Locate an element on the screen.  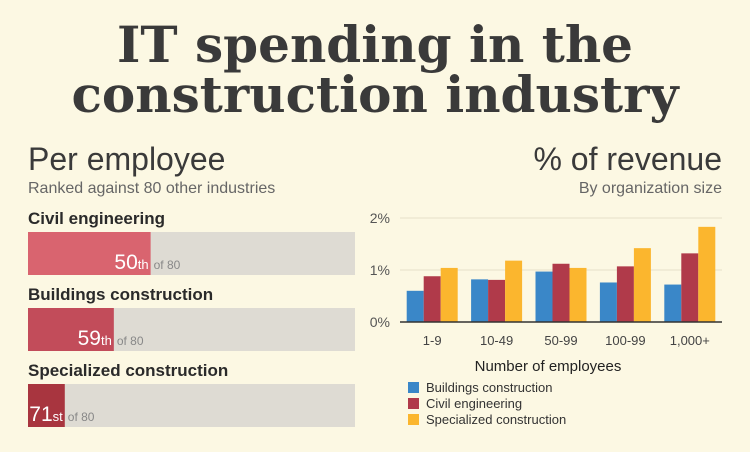
rank-value: 59 is located at coordinates (89, 338).